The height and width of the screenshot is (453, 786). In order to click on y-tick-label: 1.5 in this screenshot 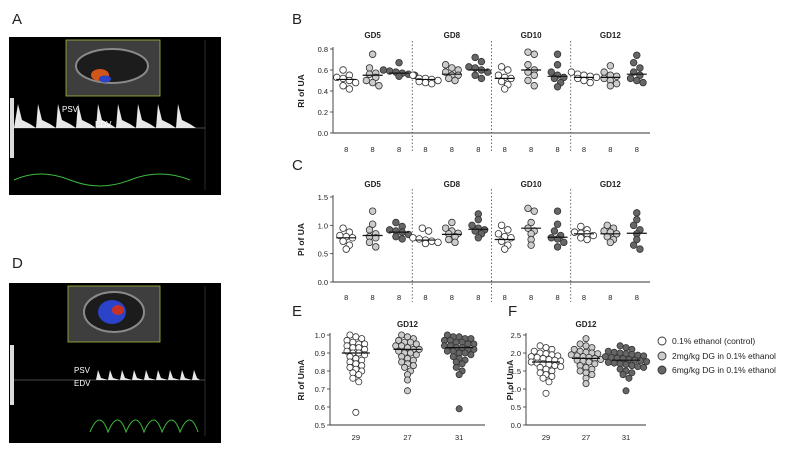, I will do `click(323, 197)`.